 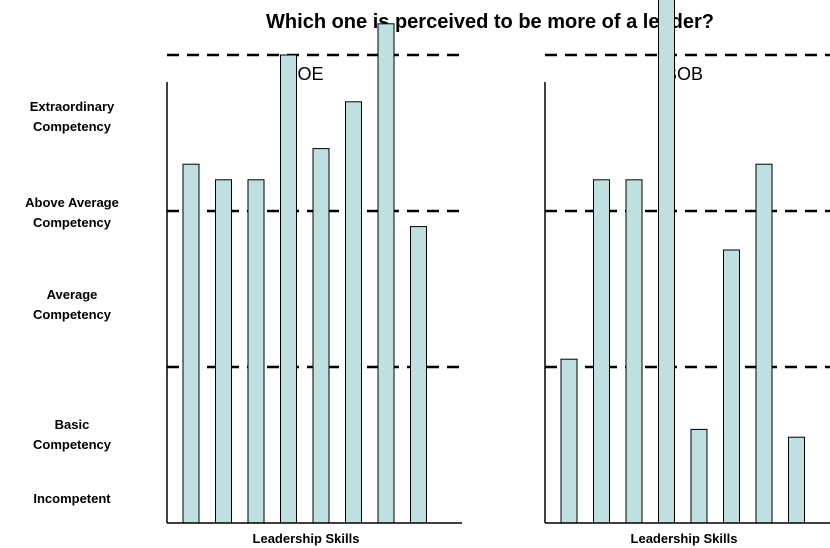 I want to click on panel-title: JOE, so click(x=305, y=74).